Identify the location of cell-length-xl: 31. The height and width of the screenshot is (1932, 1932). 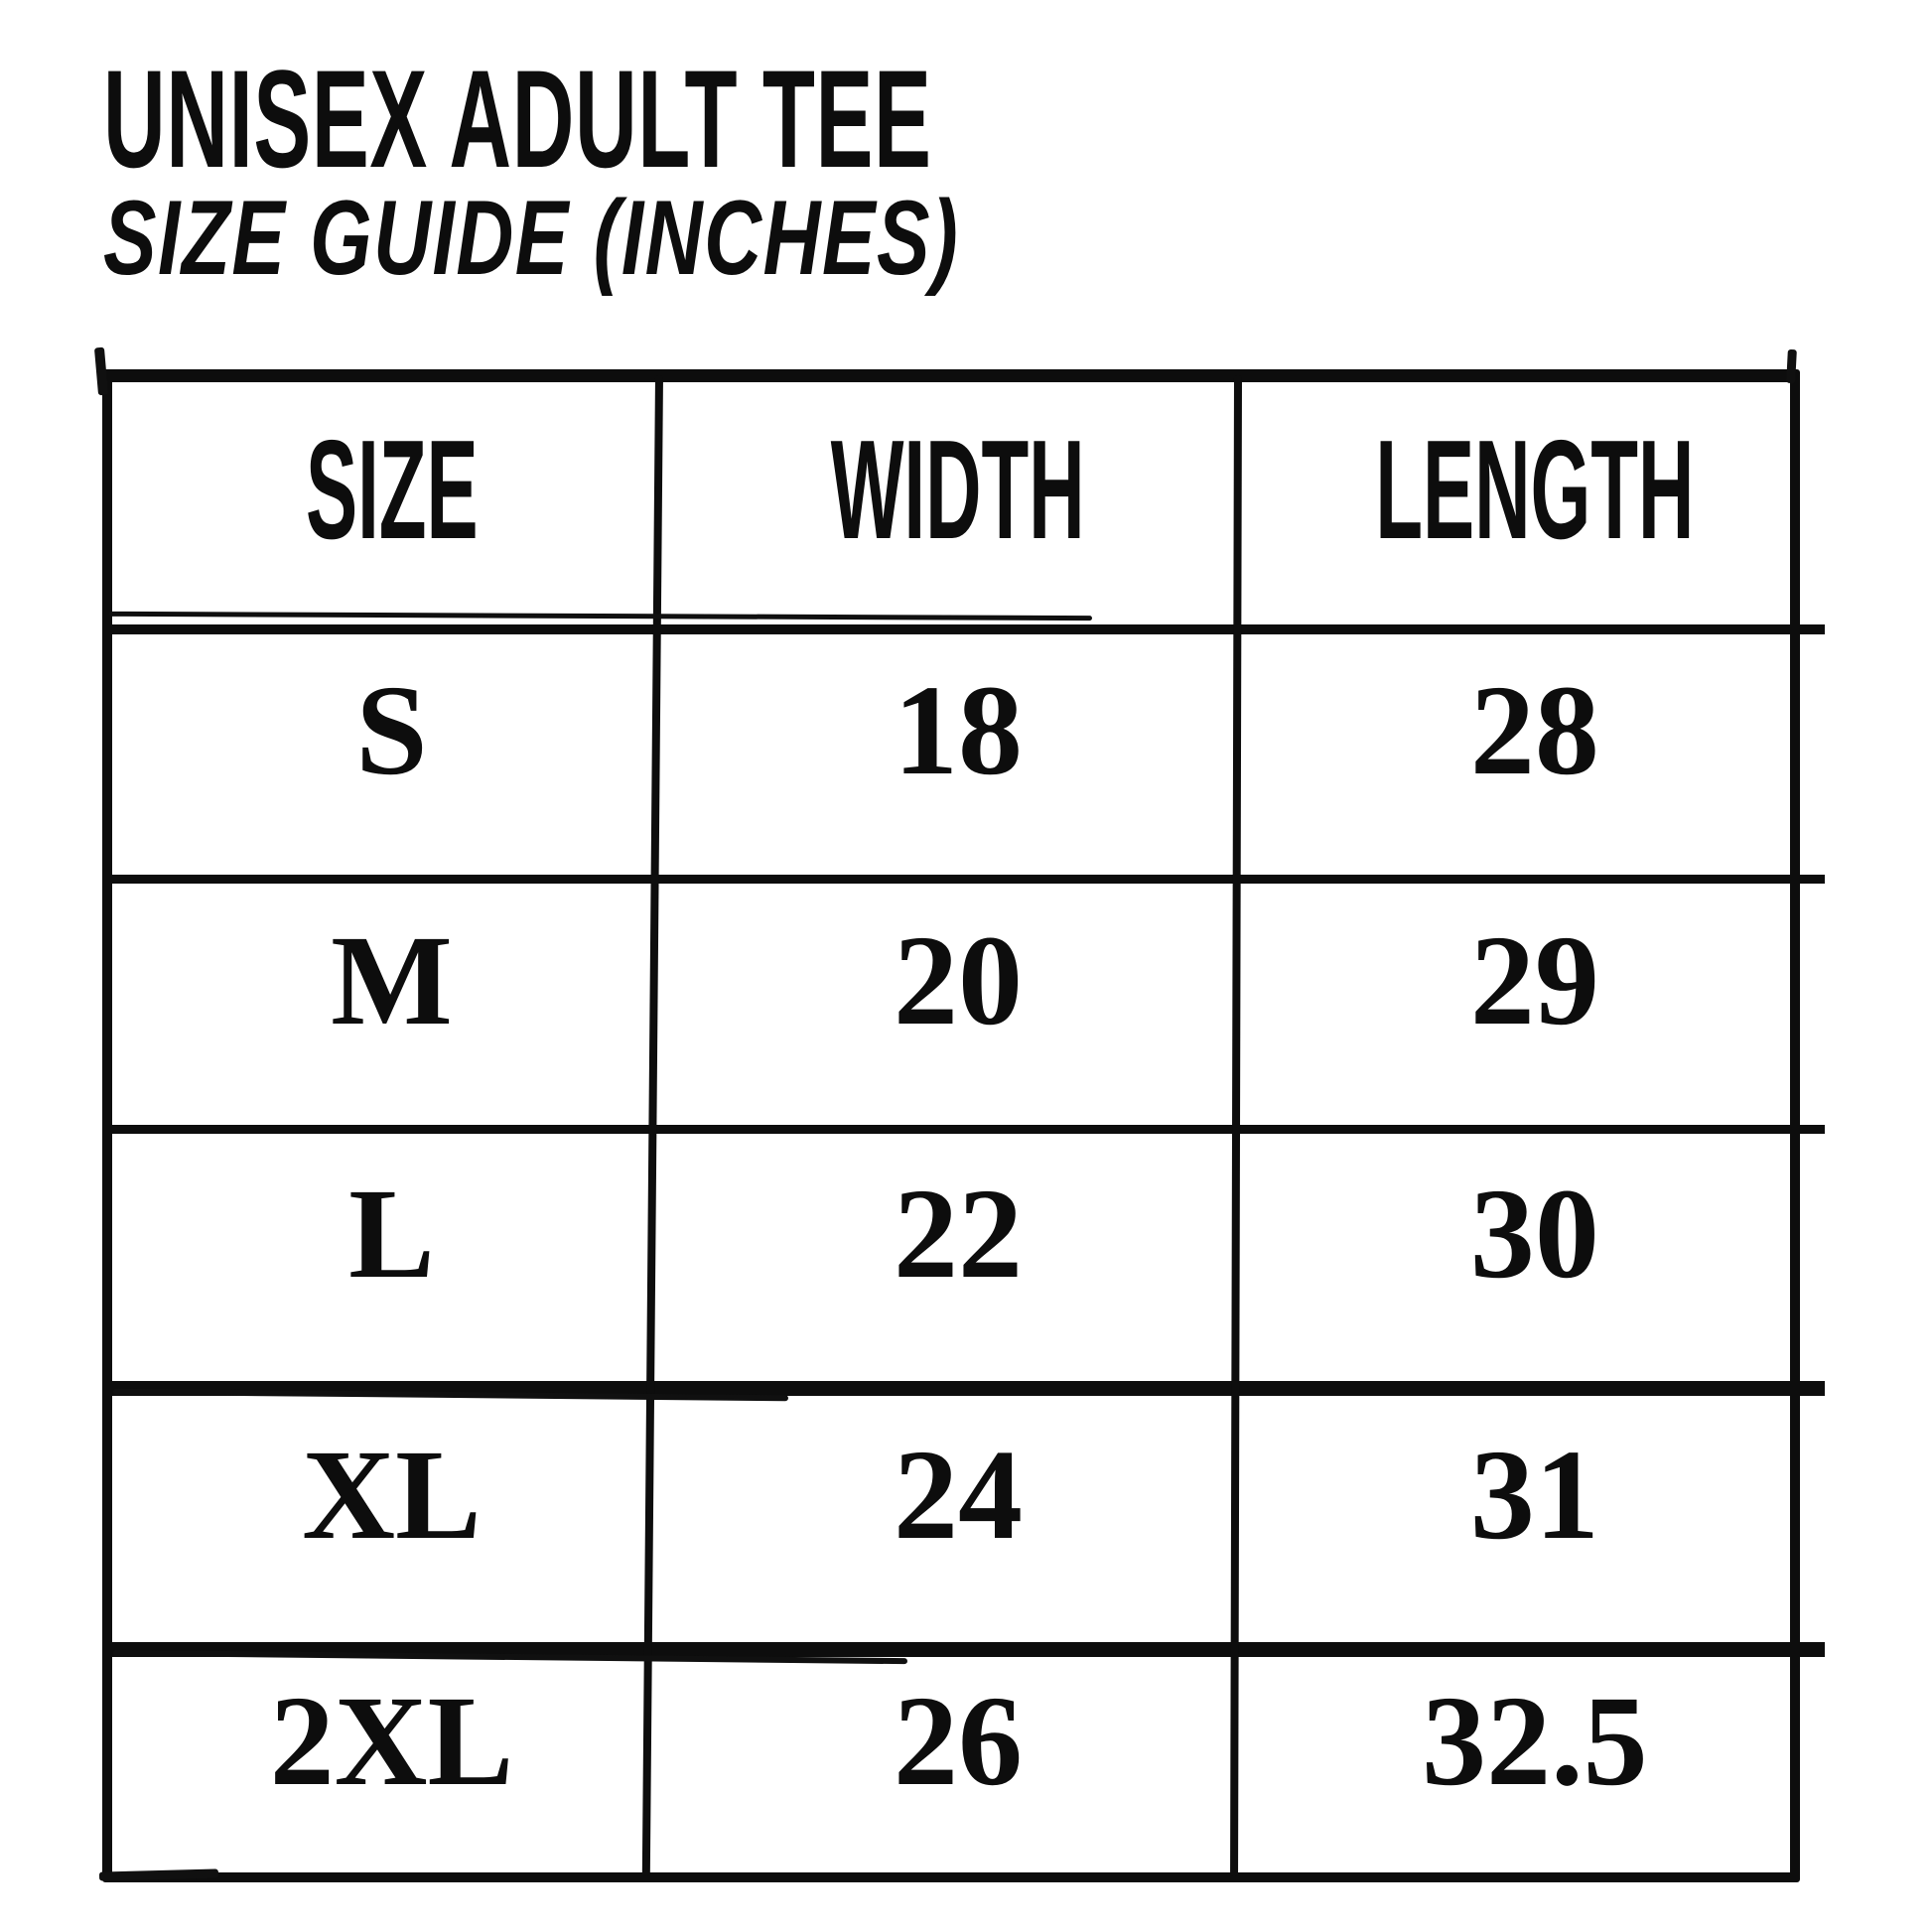
(1535, 1512).